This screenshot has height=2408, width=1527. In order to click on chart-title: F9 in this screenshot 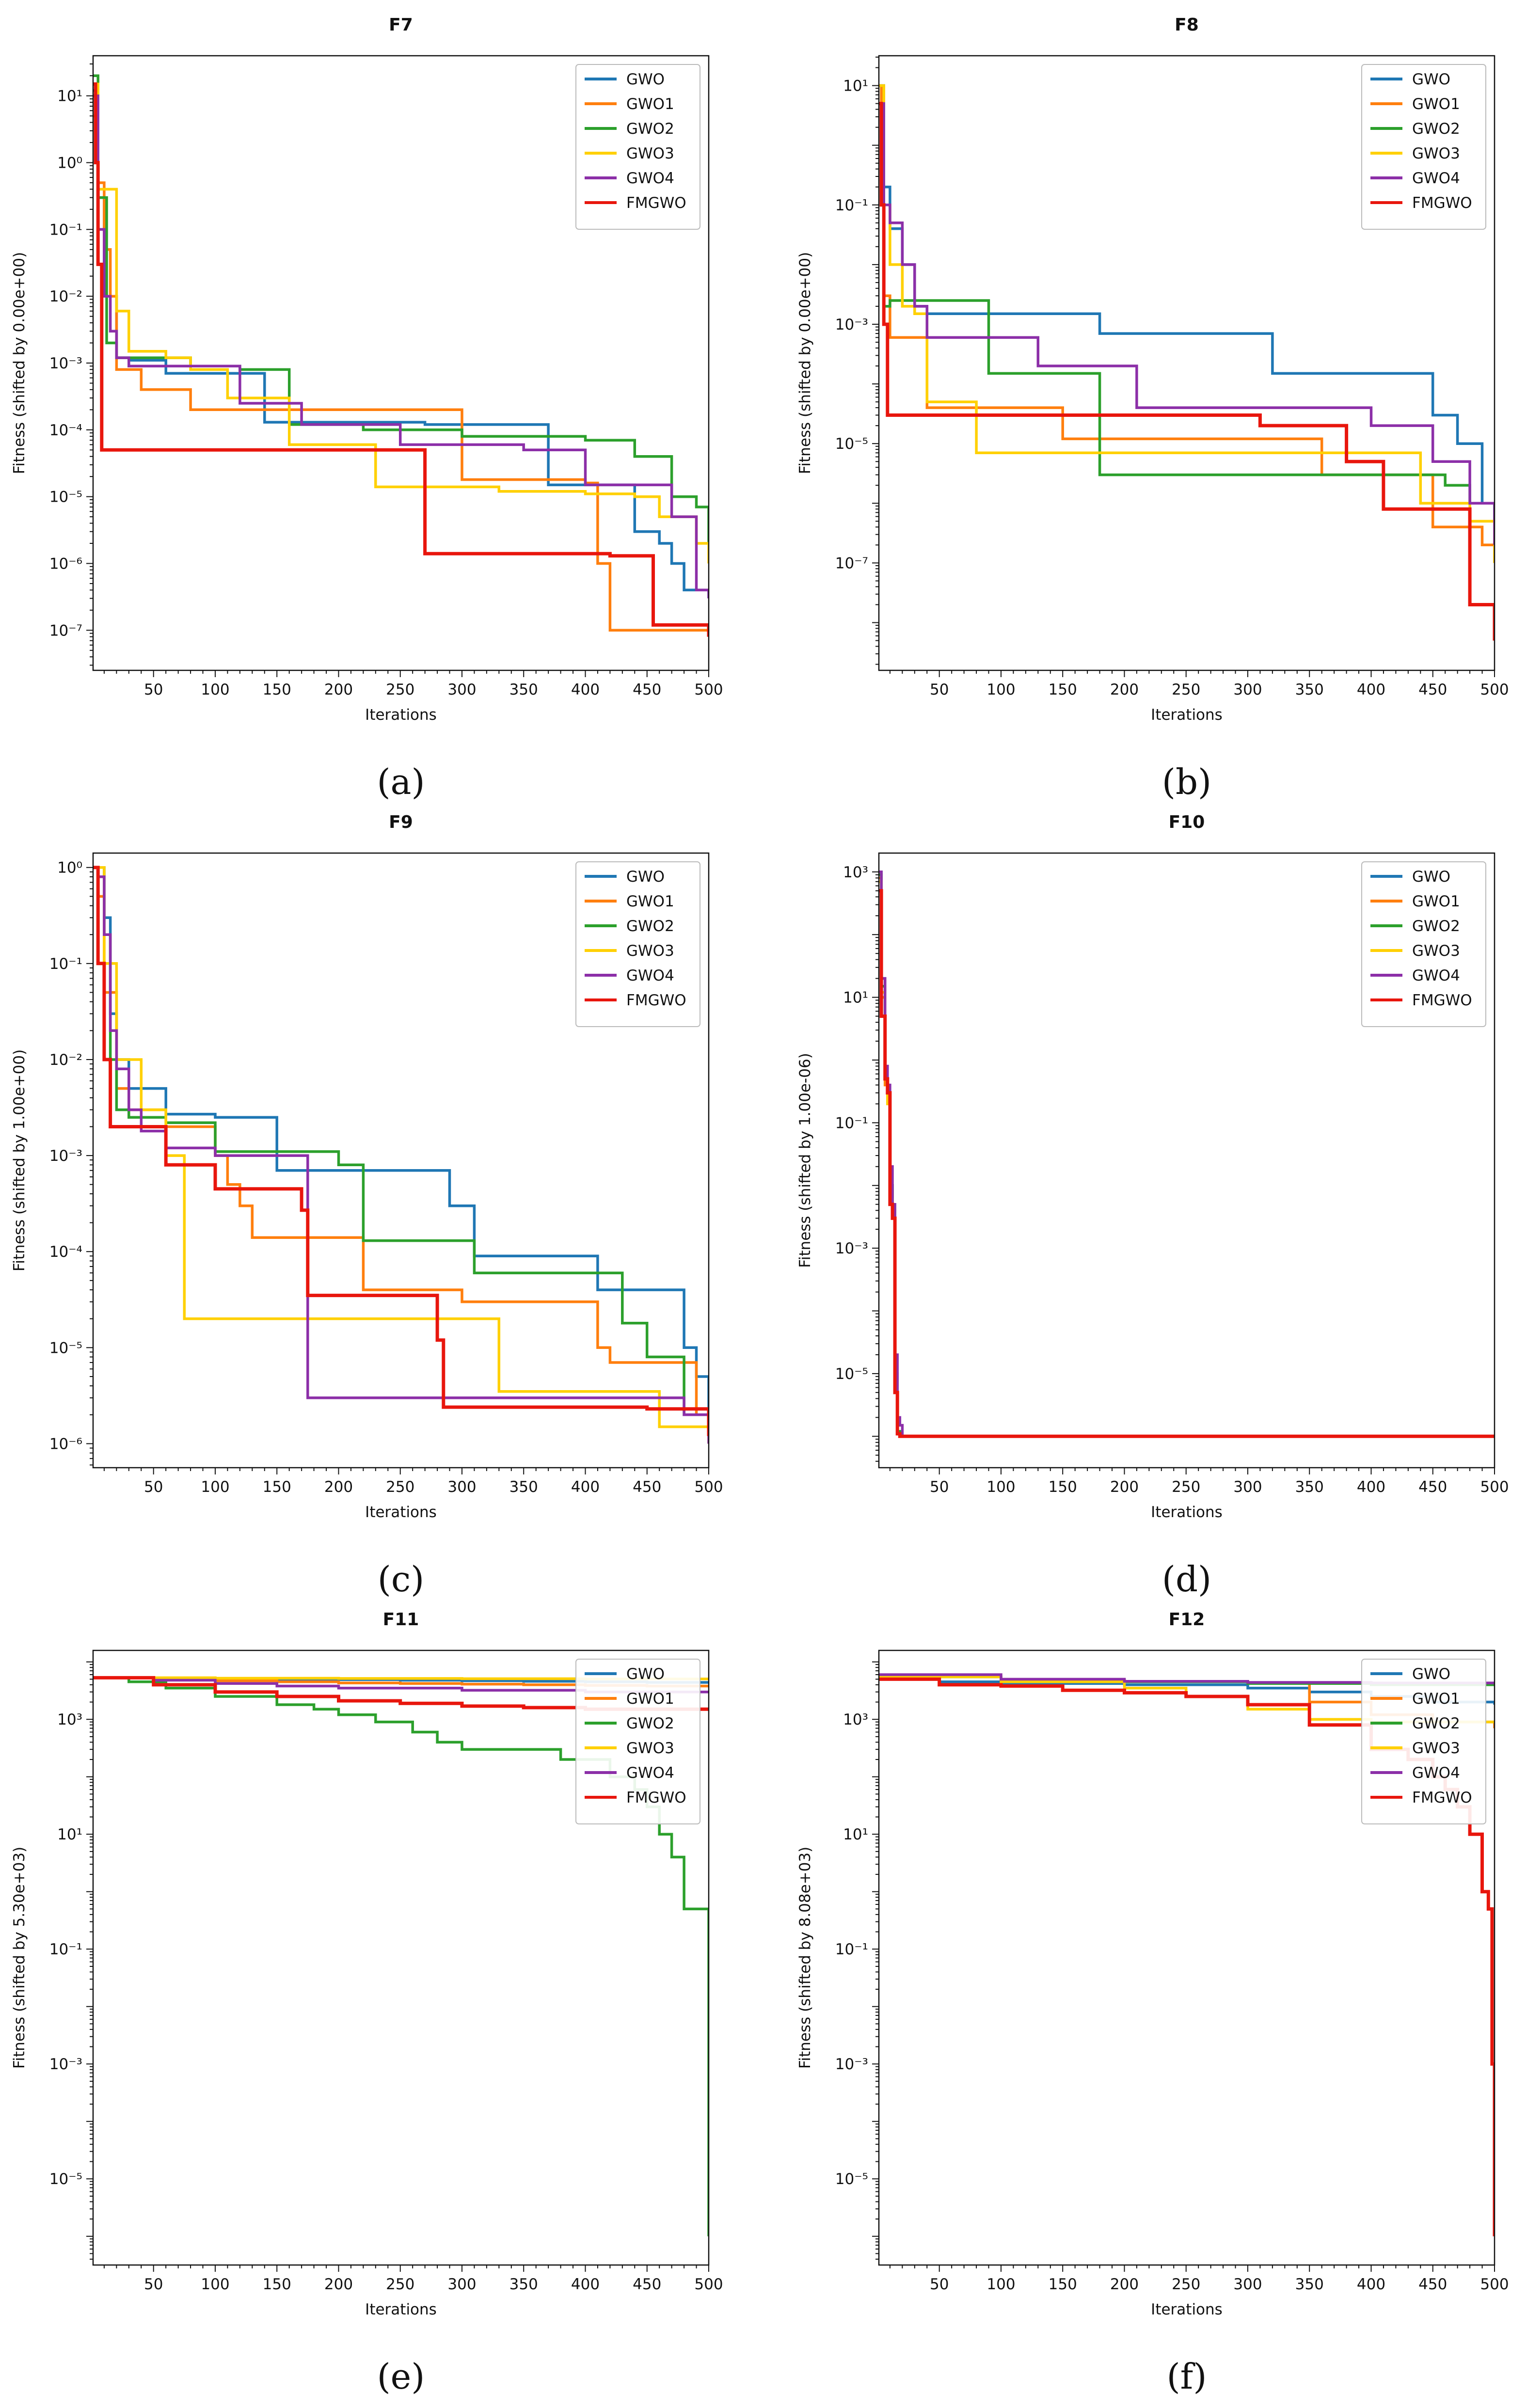, I will do `click(401, 822)`.